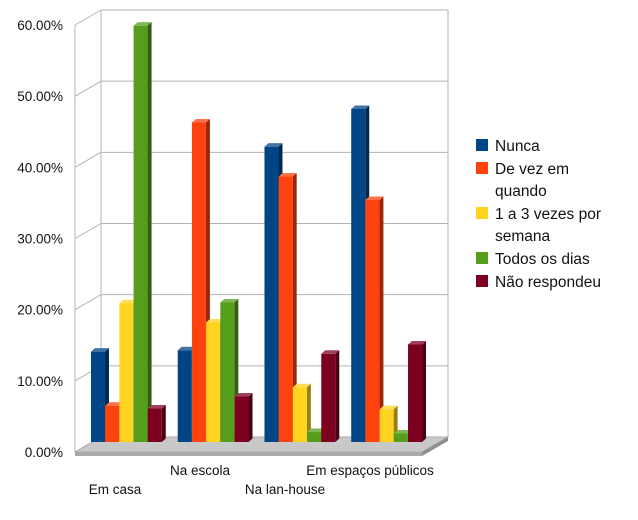 The height and width of the screenshot is (520, 638). I want to click on legend-item: De vez em quando, so click(522, 180).